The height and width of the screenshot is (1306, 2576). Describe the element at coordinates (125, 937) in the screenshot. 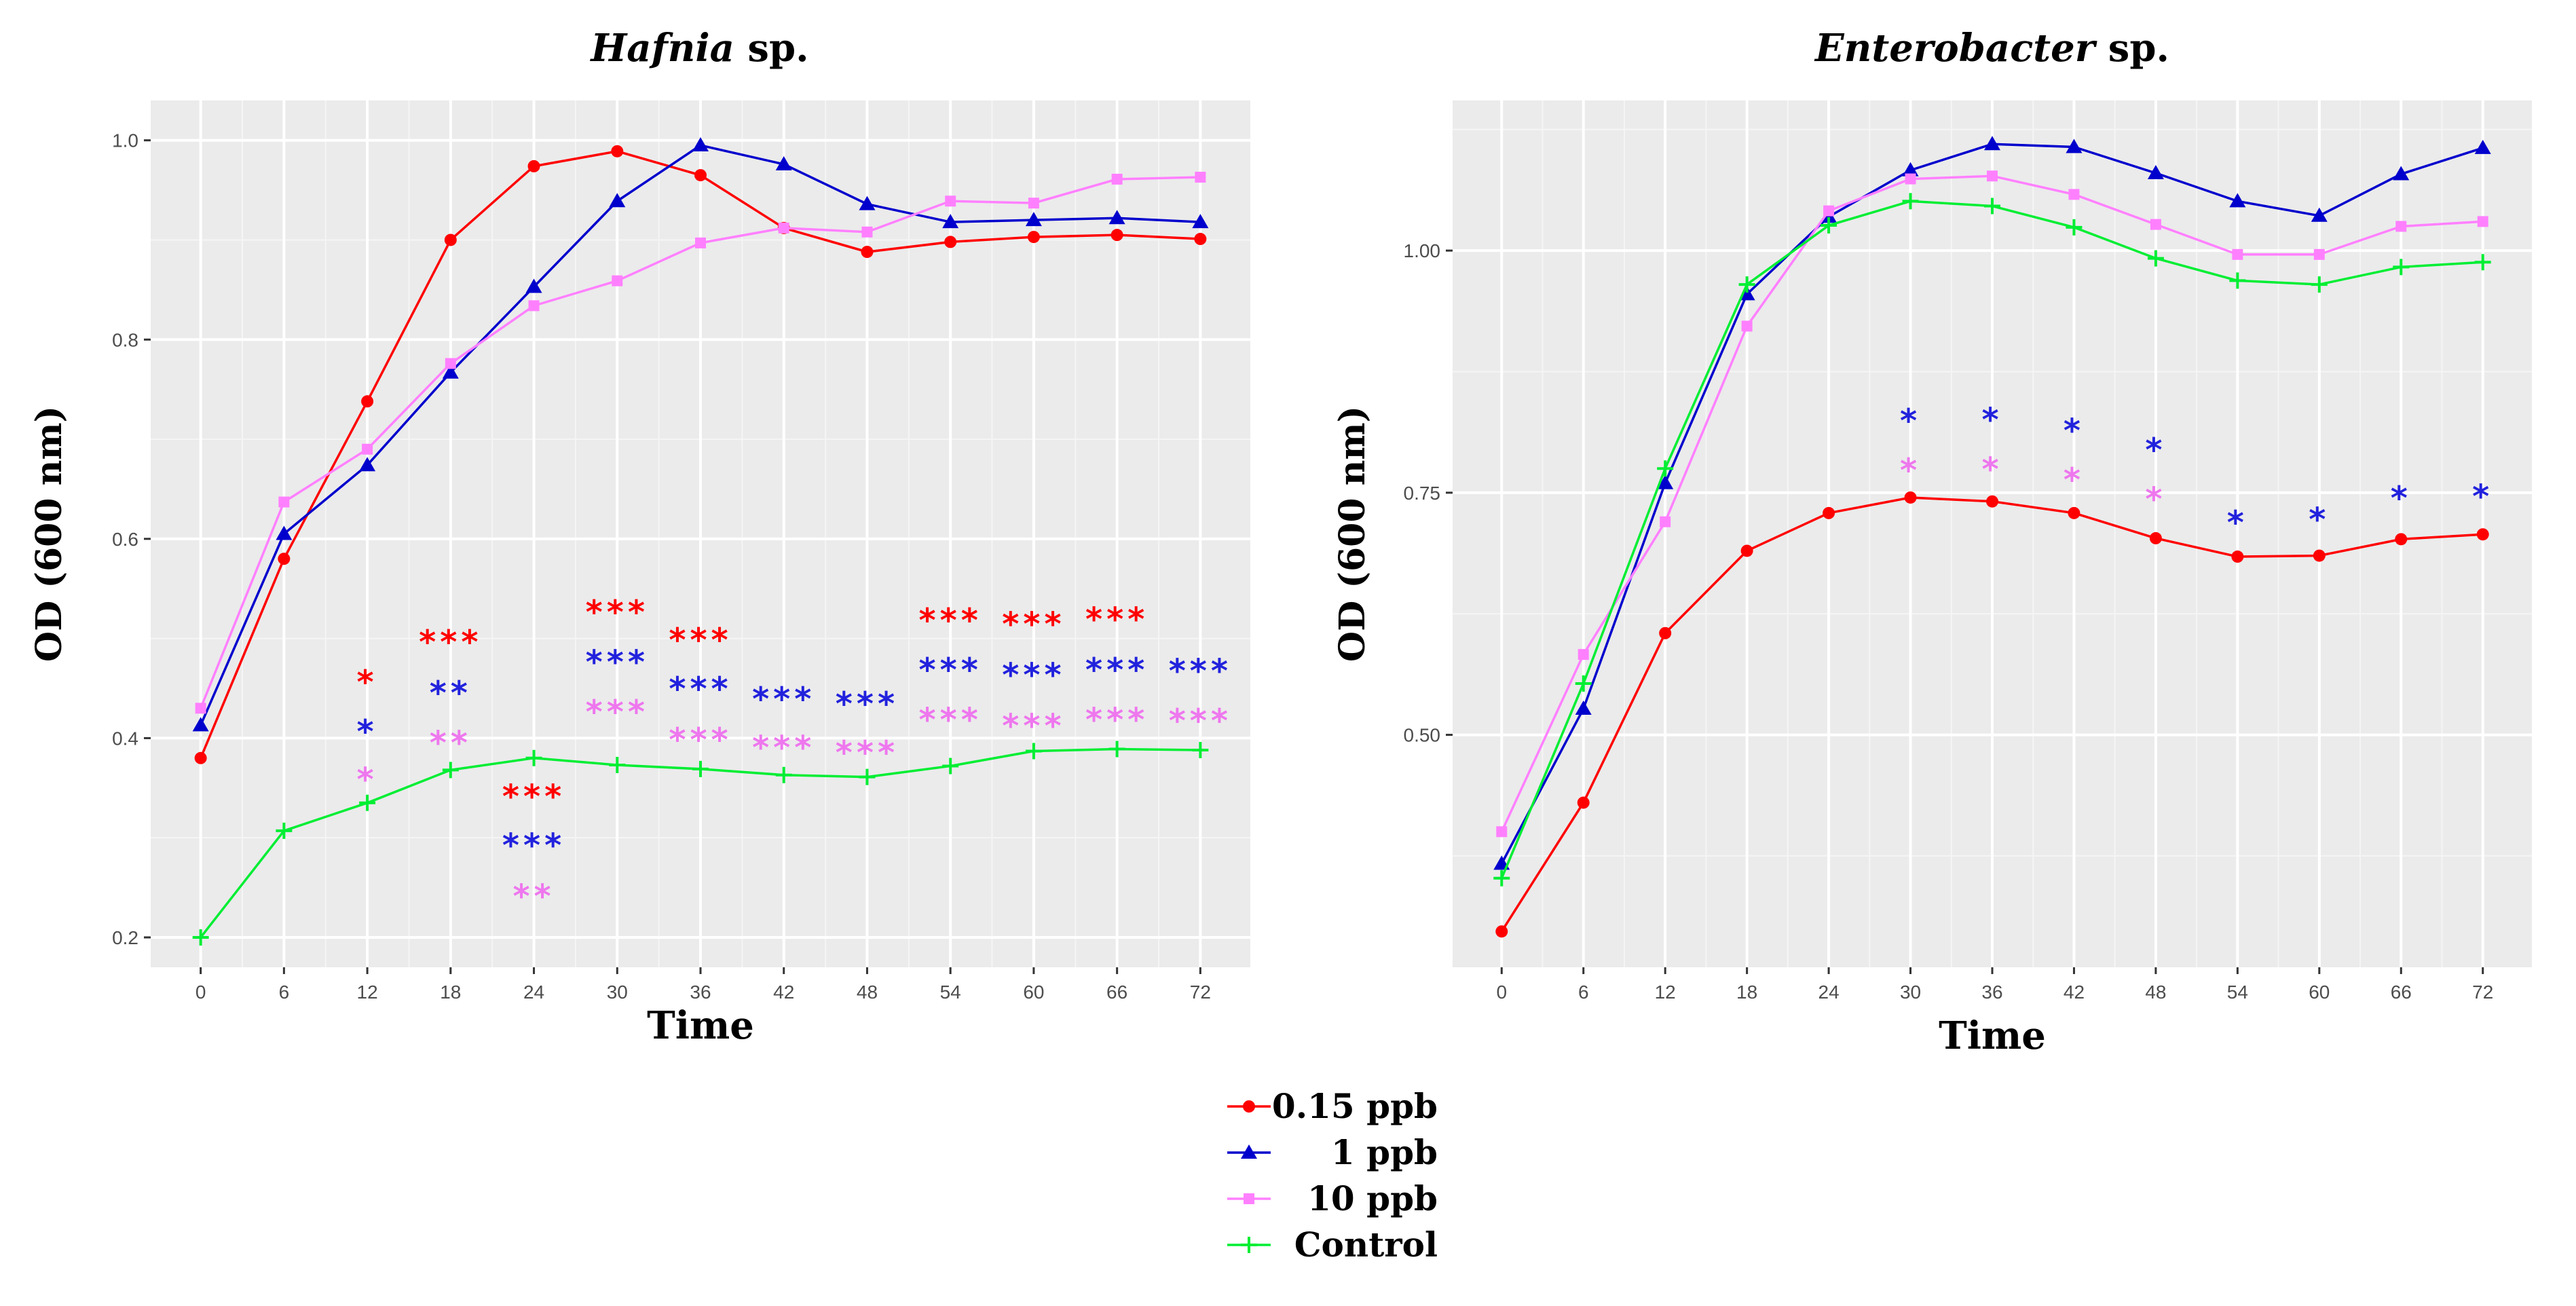

I see `y-tick-label: 0.2` at that location.